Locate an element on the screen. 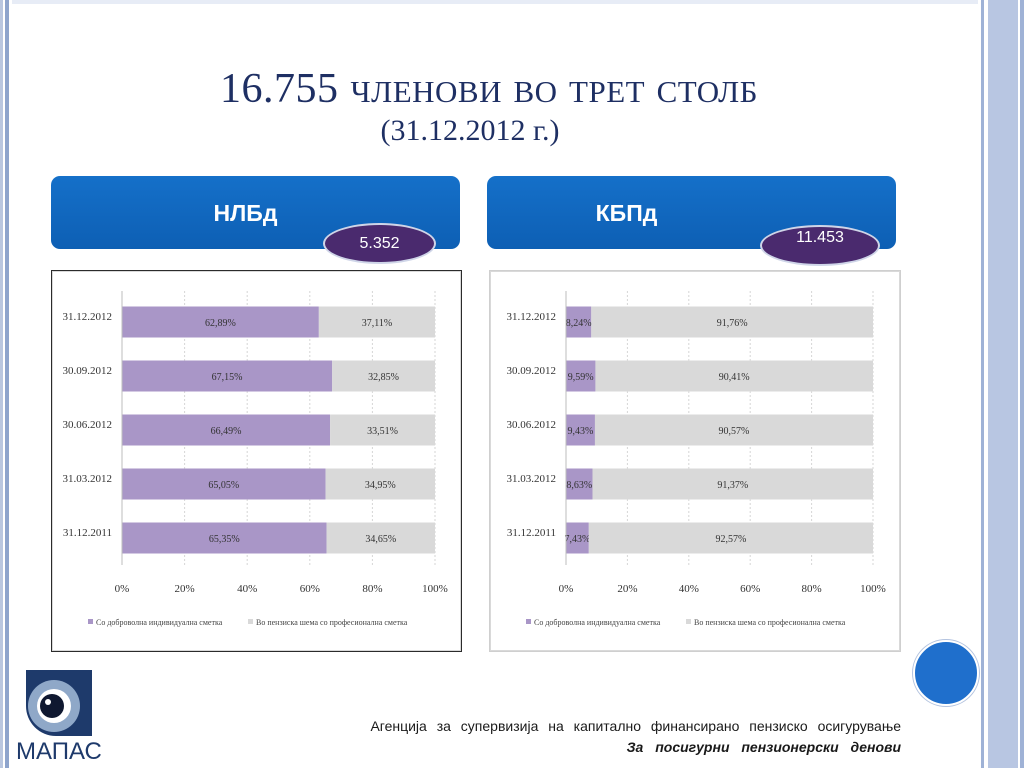  data-label: 32,85% is located at coordinates (383, 377).